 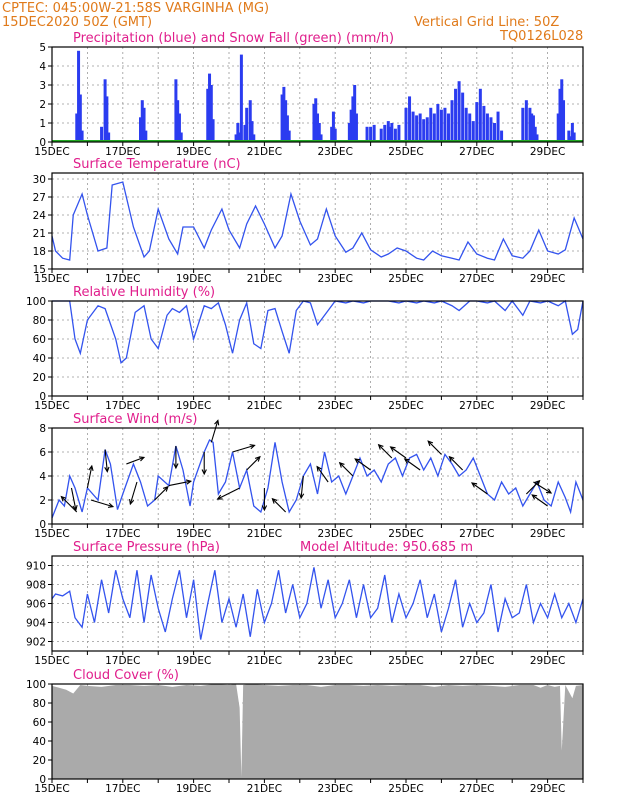 What do you see at coordinates (39, 761) in the screenshot?
I see `y-tick-label: 20` at bounding box center [39, 761].